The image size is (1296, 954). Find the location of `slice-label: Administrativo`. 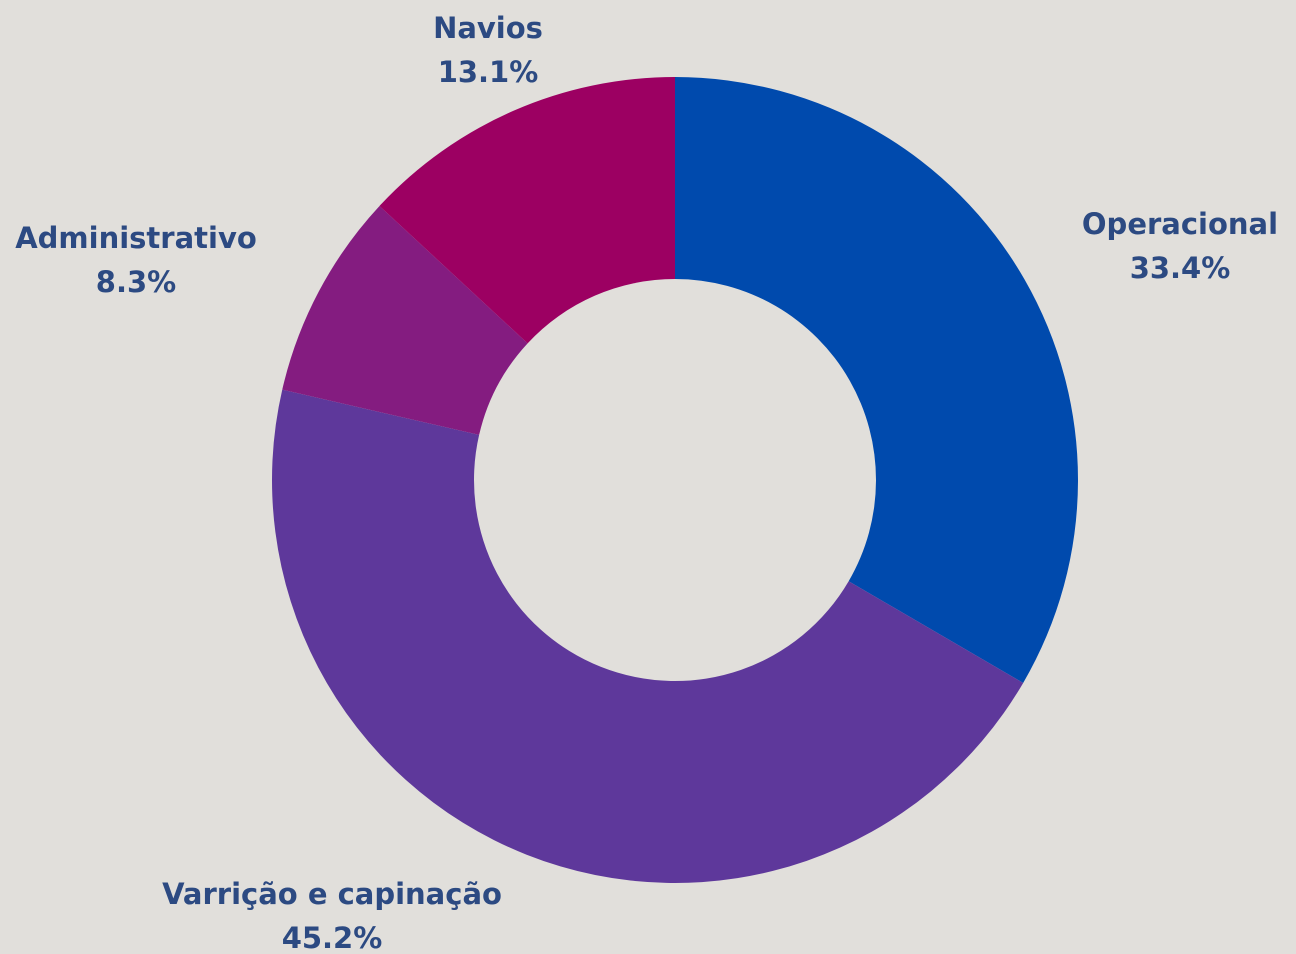

slice-label: Administrativo is located at coordinates (136, 238).